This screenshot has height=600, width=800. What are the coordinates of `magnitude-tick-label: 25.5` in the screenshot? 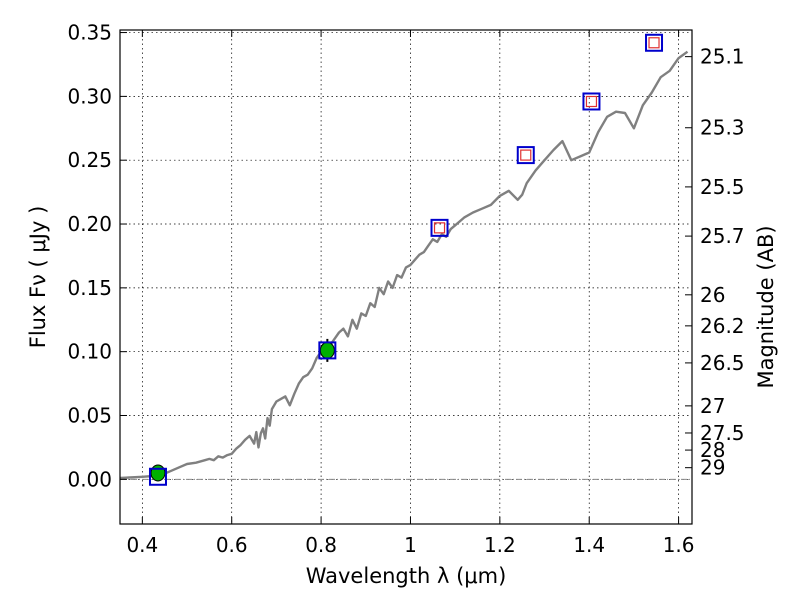 It's located at (722, 187).